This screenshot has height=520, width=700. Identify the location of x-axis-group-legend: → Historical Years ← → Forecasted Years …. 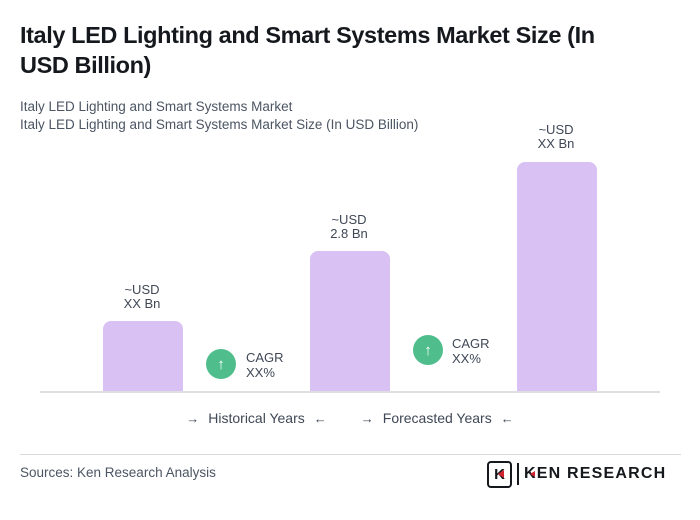
(350, 418).